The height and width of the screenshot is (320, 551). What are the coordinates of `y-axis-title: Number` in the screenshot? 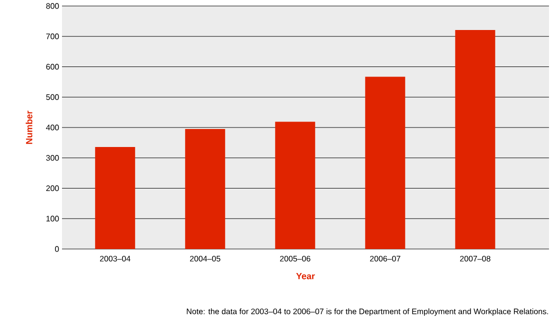 It's located at (29, 127).